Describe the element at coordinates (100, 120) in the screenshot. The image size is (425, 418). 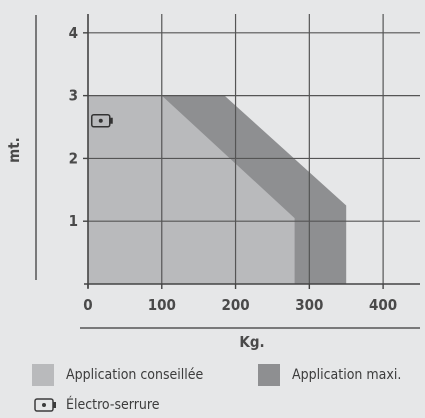
I see `electro-lock-icon-dot` at that location.